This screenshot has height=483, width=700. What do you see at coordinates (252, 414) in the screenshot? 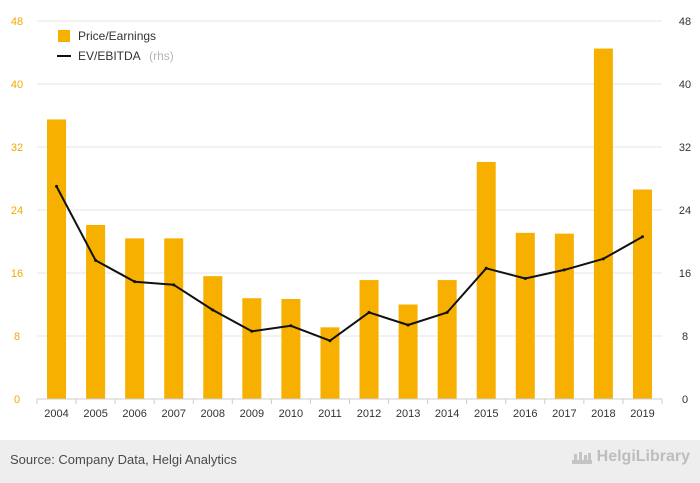
I see `x-tick-label: 2009` at bounding box center [252, 414].